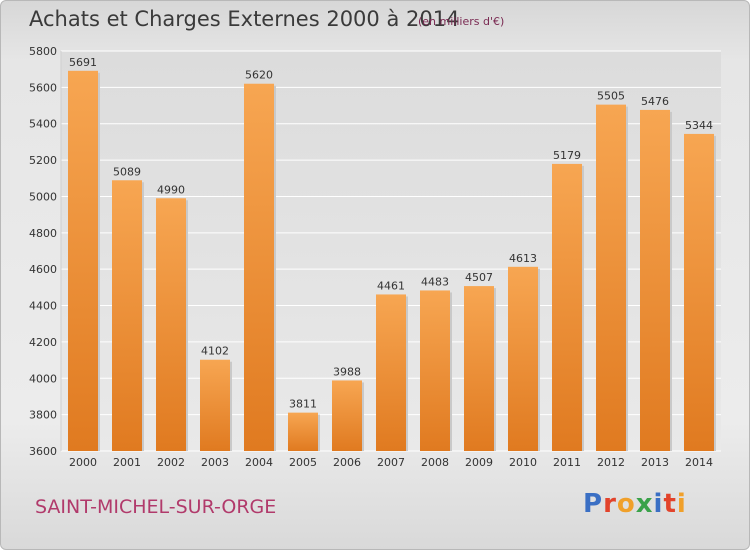 The width and height of the screenshot is (750, 550). I want to click on logo-letter: P, so click(593, 504).